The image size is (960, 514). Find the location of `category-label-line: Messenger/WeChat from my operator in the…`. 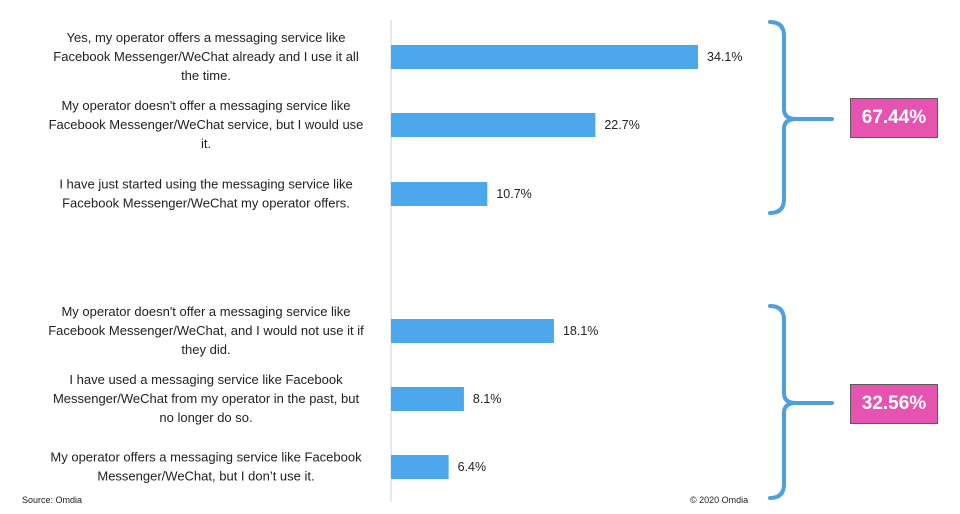

category-label-line: Messenger/WeChat from my operator in the… is located at coordinates (206, 398).